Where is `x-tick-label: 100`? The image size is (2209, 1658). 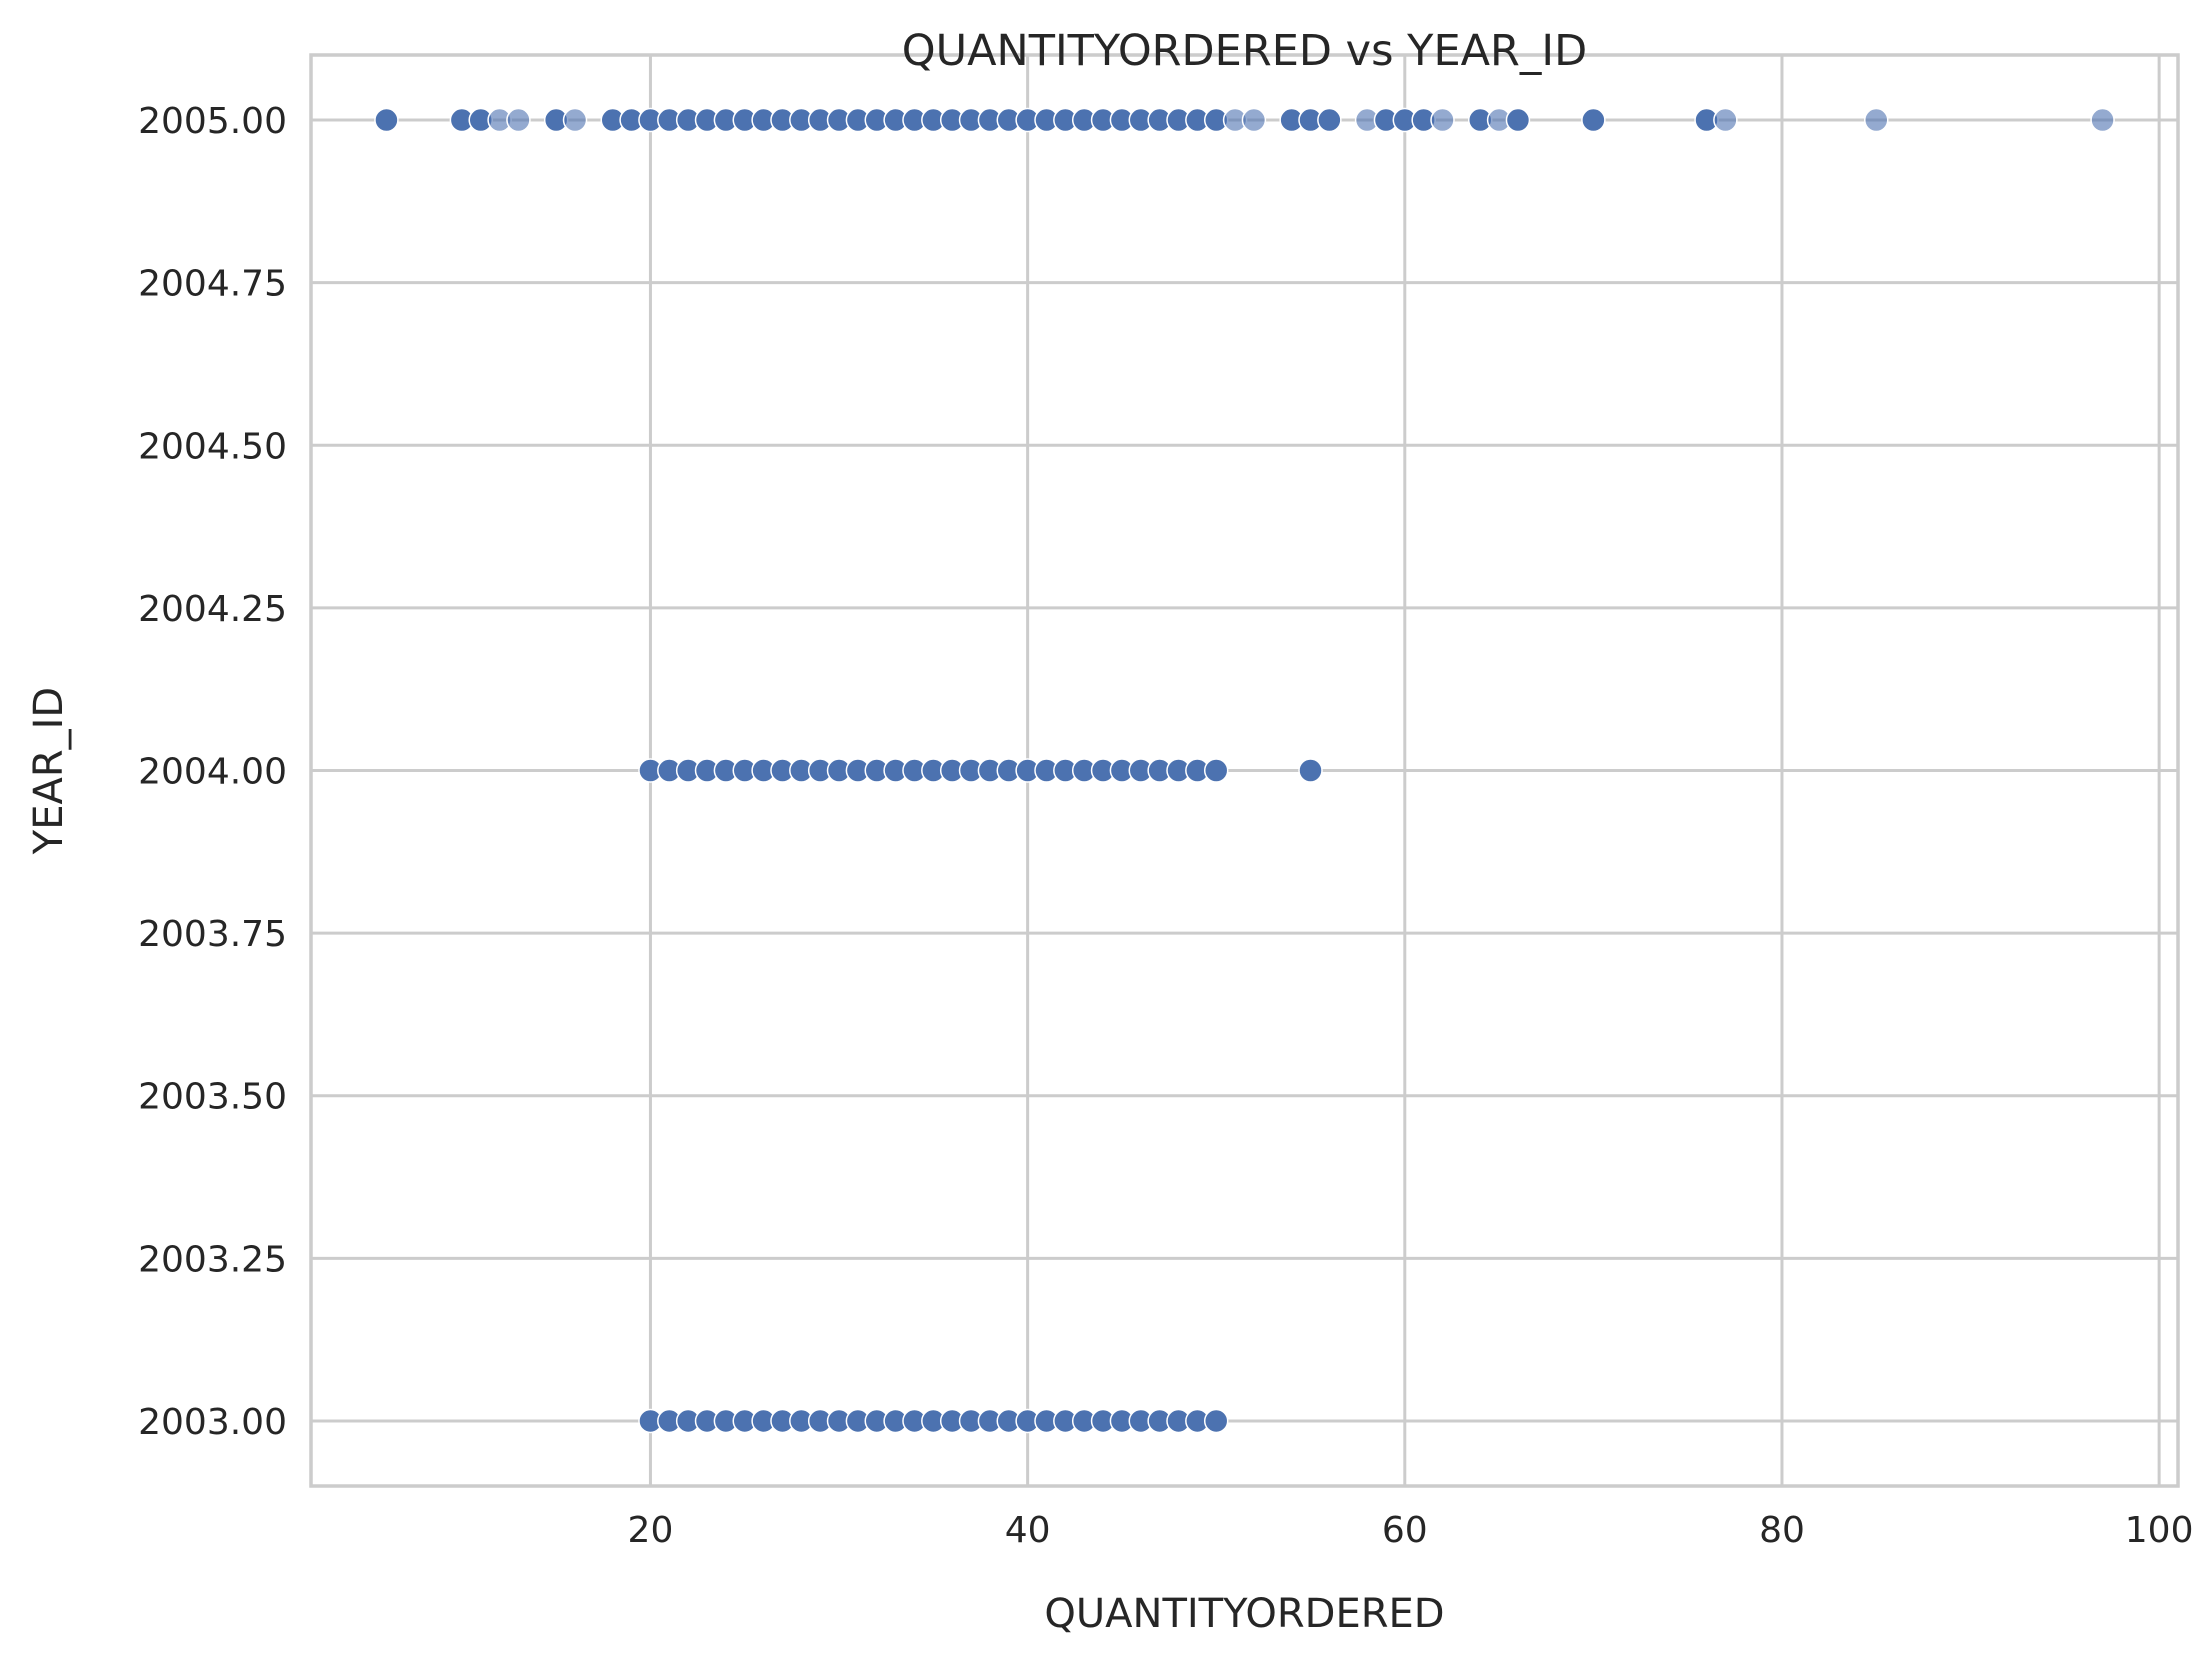
x-tick-label: 100 is located at coordinates (2159, 1530).